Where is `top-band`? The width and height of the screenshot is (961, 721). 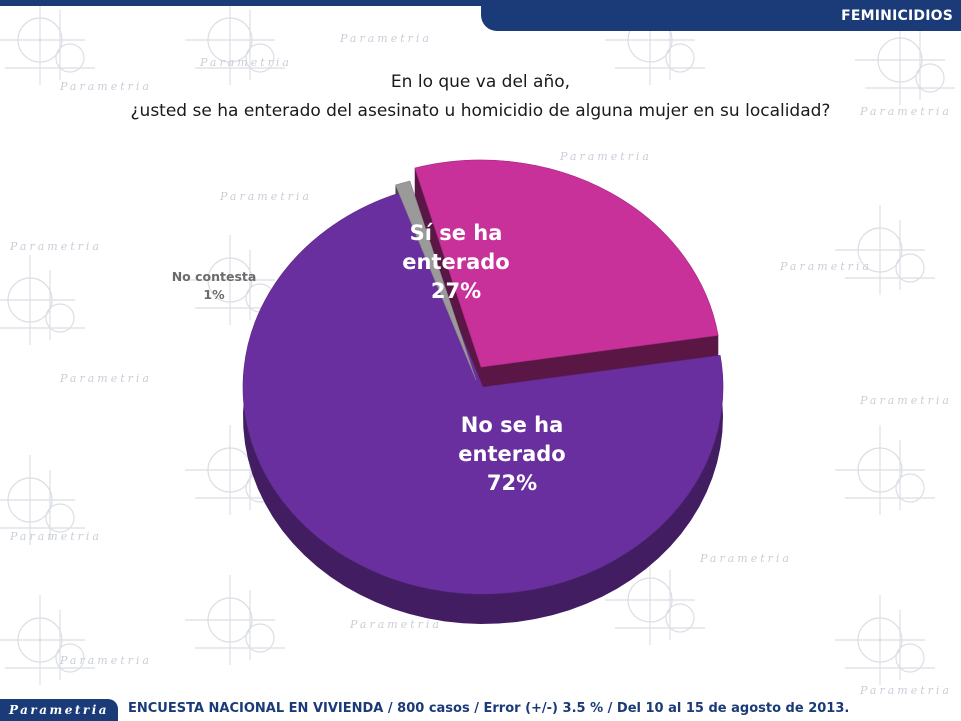
top-band is located at coordinates (480, 3).